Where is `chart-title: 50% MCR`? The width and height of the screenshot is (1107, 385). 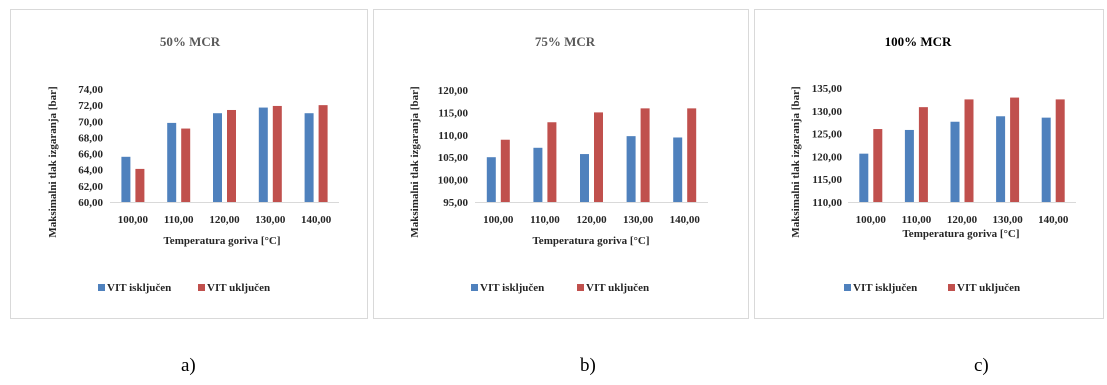
chart-title: 50% MCR is located at coordinates (190, 41).